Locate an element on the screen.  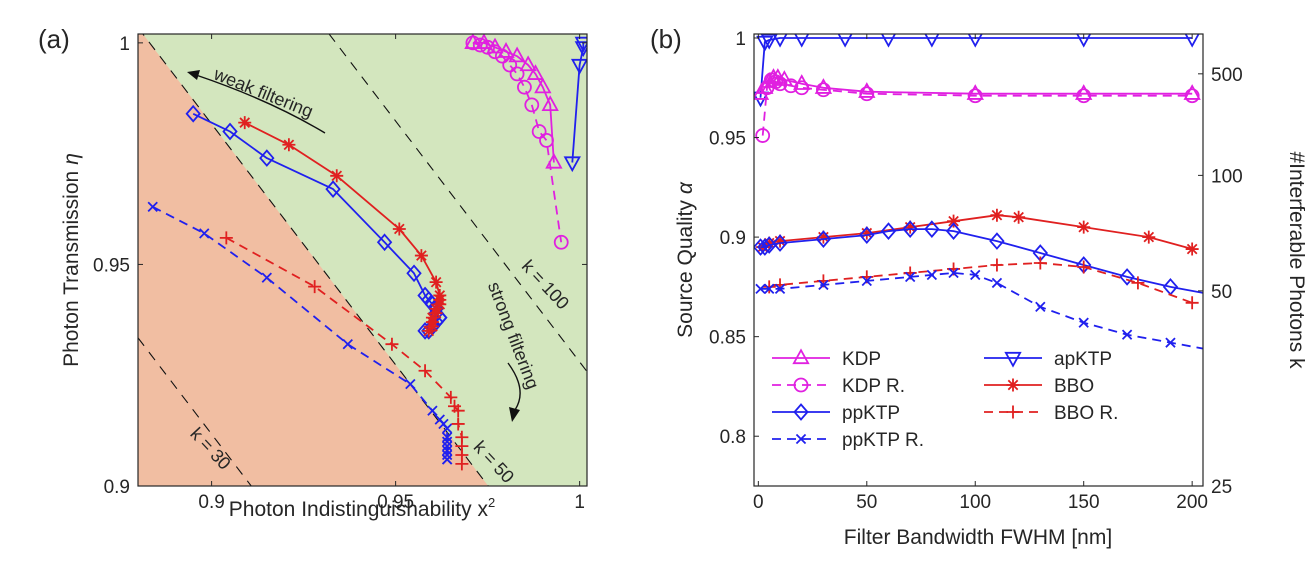
y2-axis-label-b: #Interferable Photons k is located at coordinates (1295, 260).